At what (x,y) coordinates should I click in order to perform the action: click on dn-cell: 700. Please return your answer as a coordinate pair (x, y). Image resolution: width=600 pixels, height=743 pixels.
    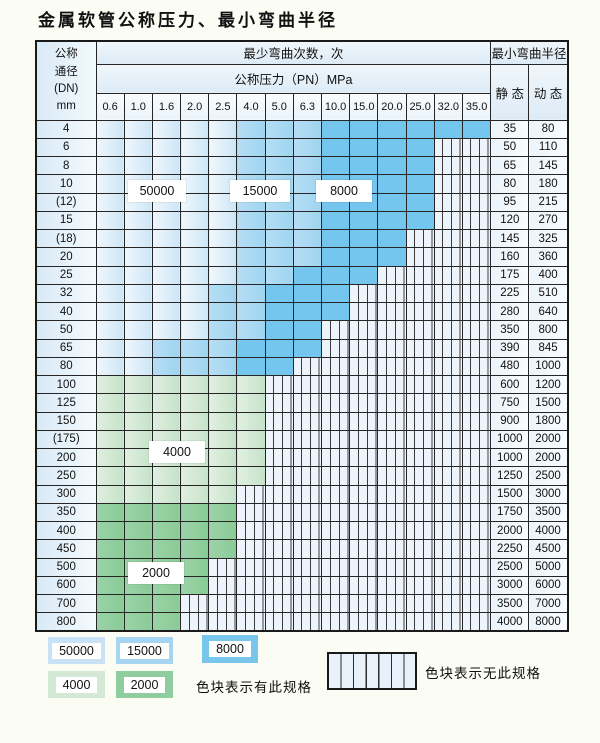
    Looking at the image, I should click on (66, 603).